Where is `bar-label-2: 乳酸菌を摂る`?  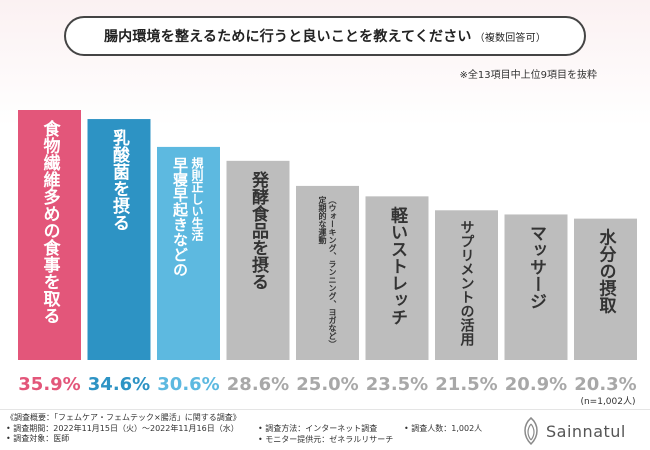
bar-label-2: 乳酸菌を摂る is located at coordinates (119, 179).